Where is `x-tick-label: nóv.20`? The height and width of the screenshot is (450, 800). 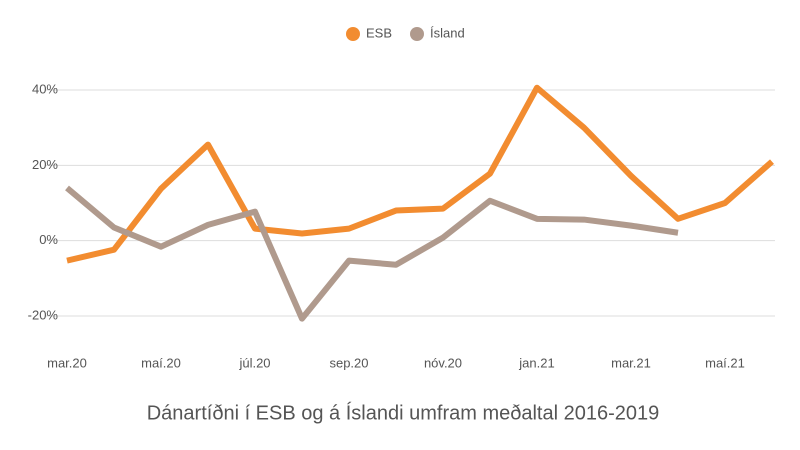 x-tick-label: nóv.20 is located at coordinates (443, 362).